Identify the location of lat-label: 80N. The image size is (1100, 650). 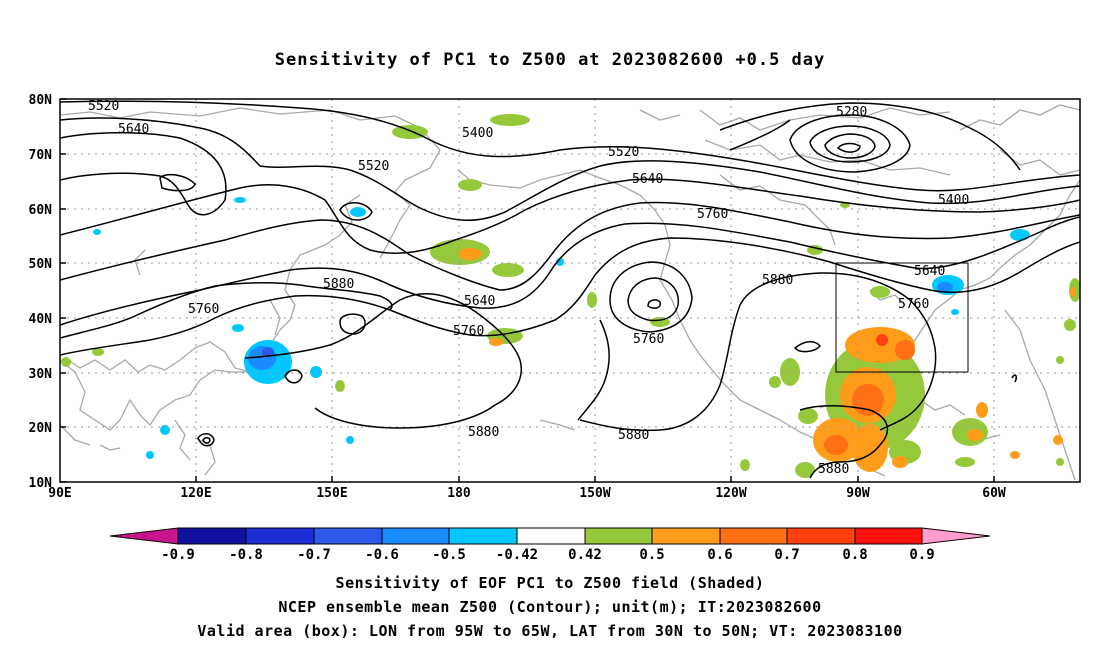
(41, 100).